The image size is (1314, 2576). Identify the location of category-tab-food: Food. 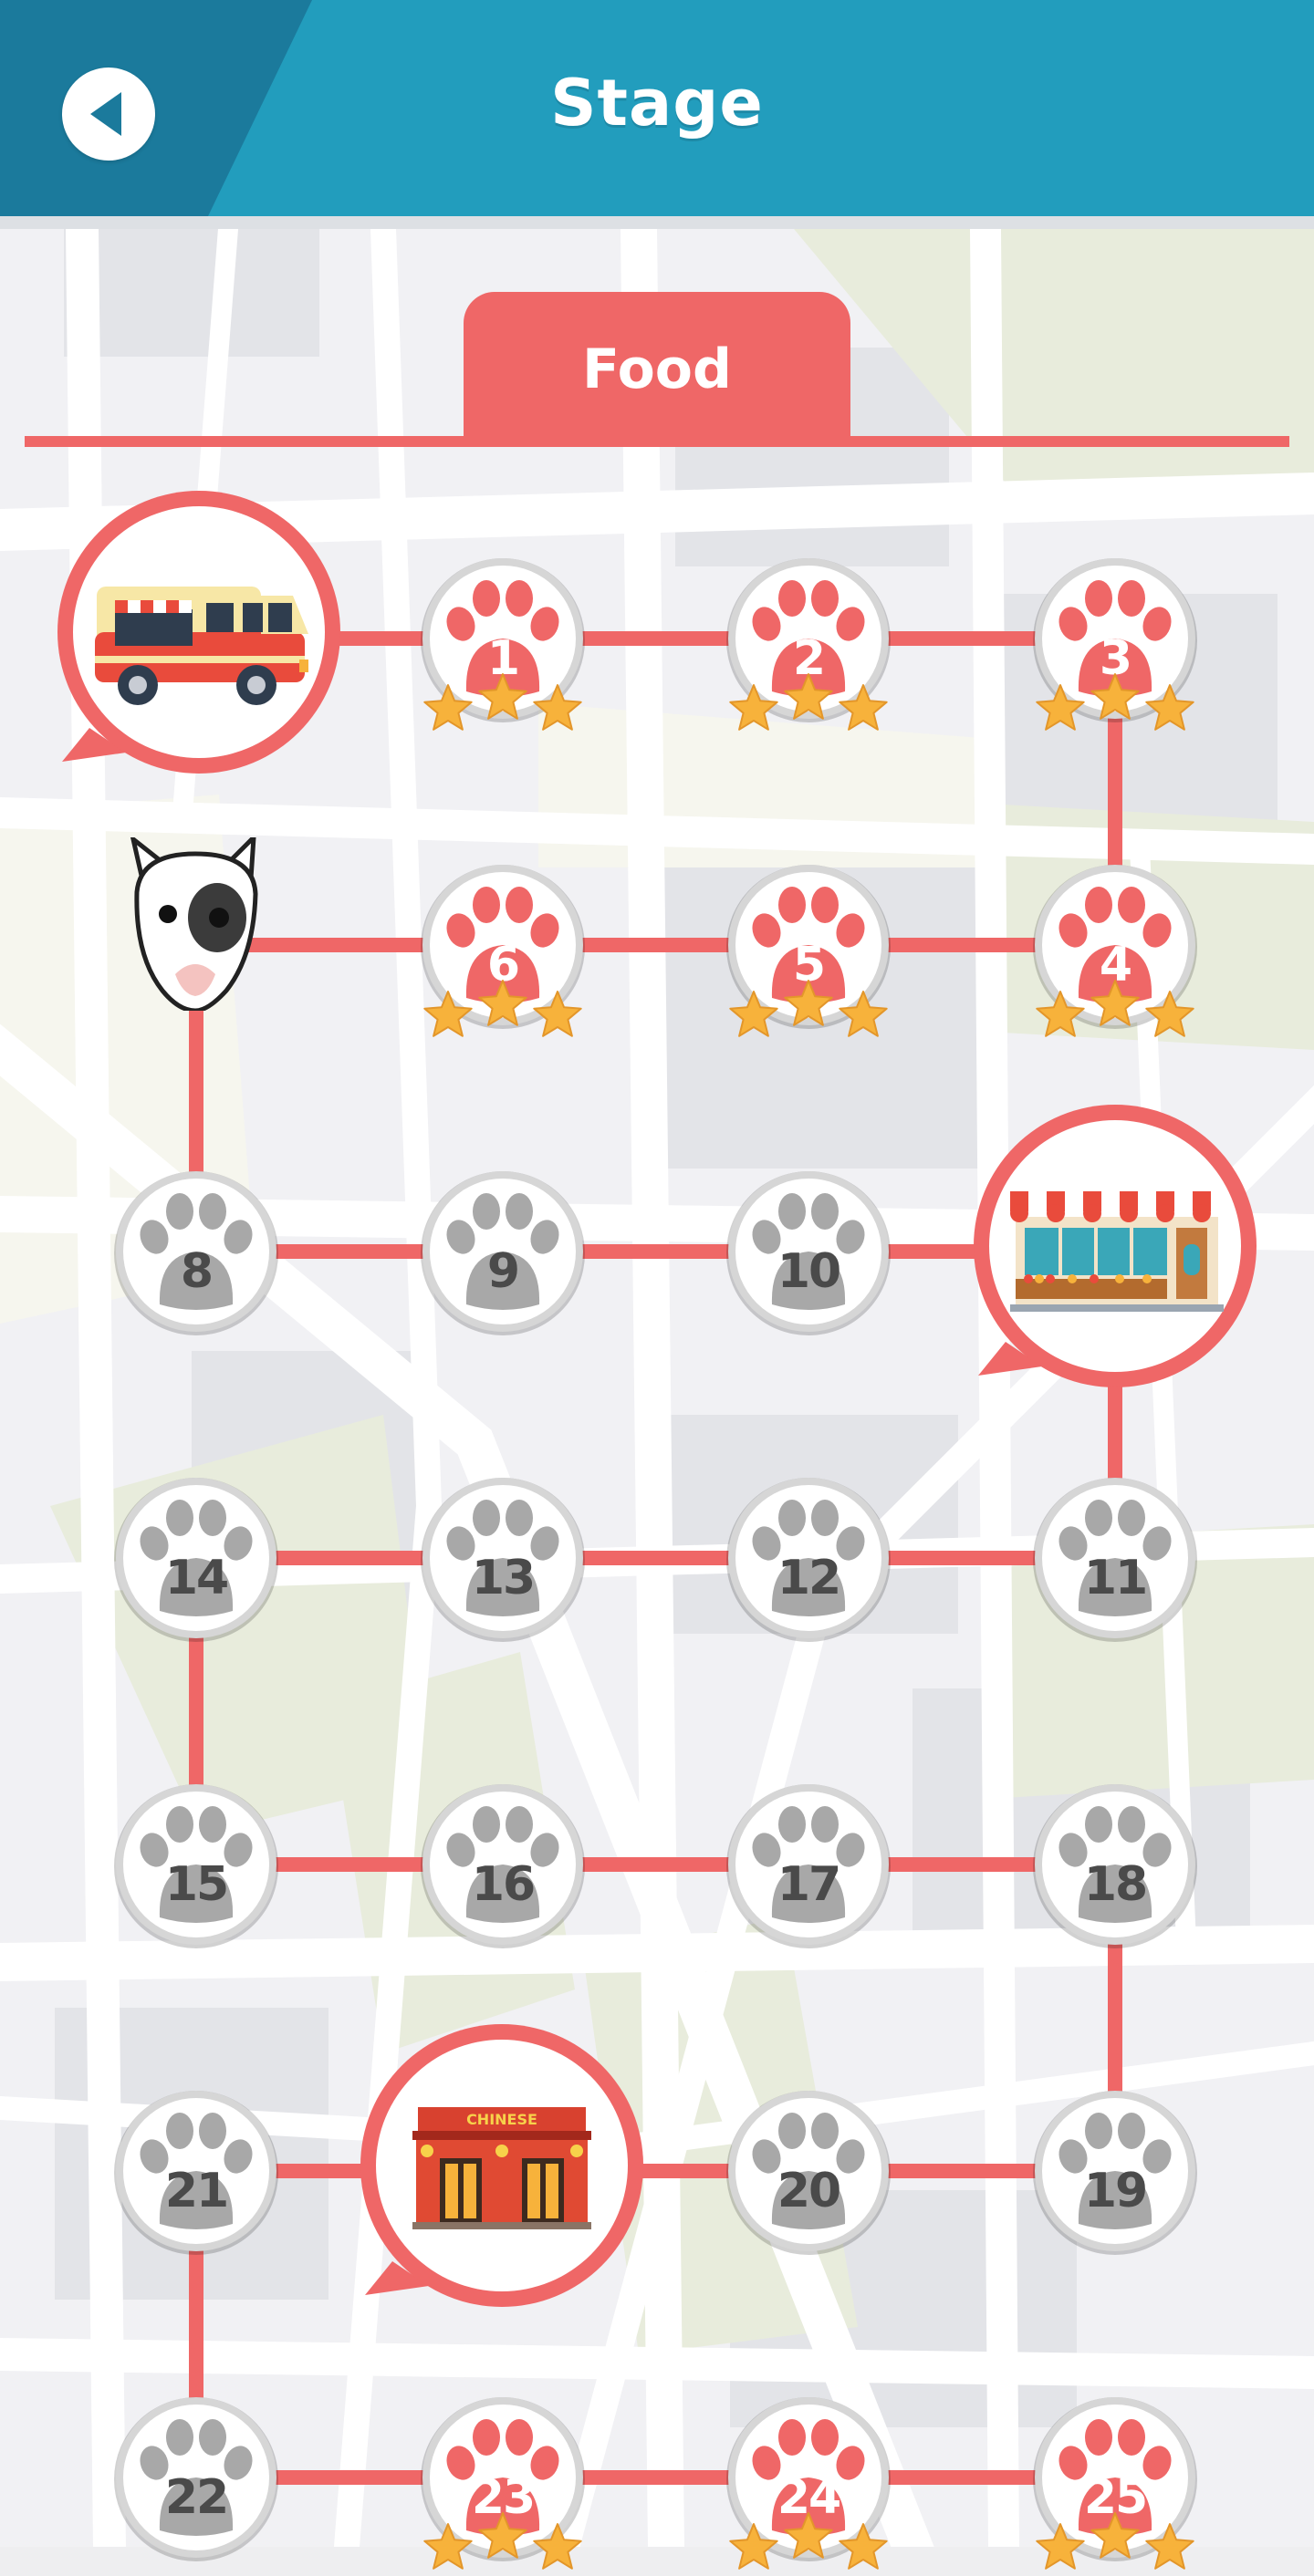
(657, 366).